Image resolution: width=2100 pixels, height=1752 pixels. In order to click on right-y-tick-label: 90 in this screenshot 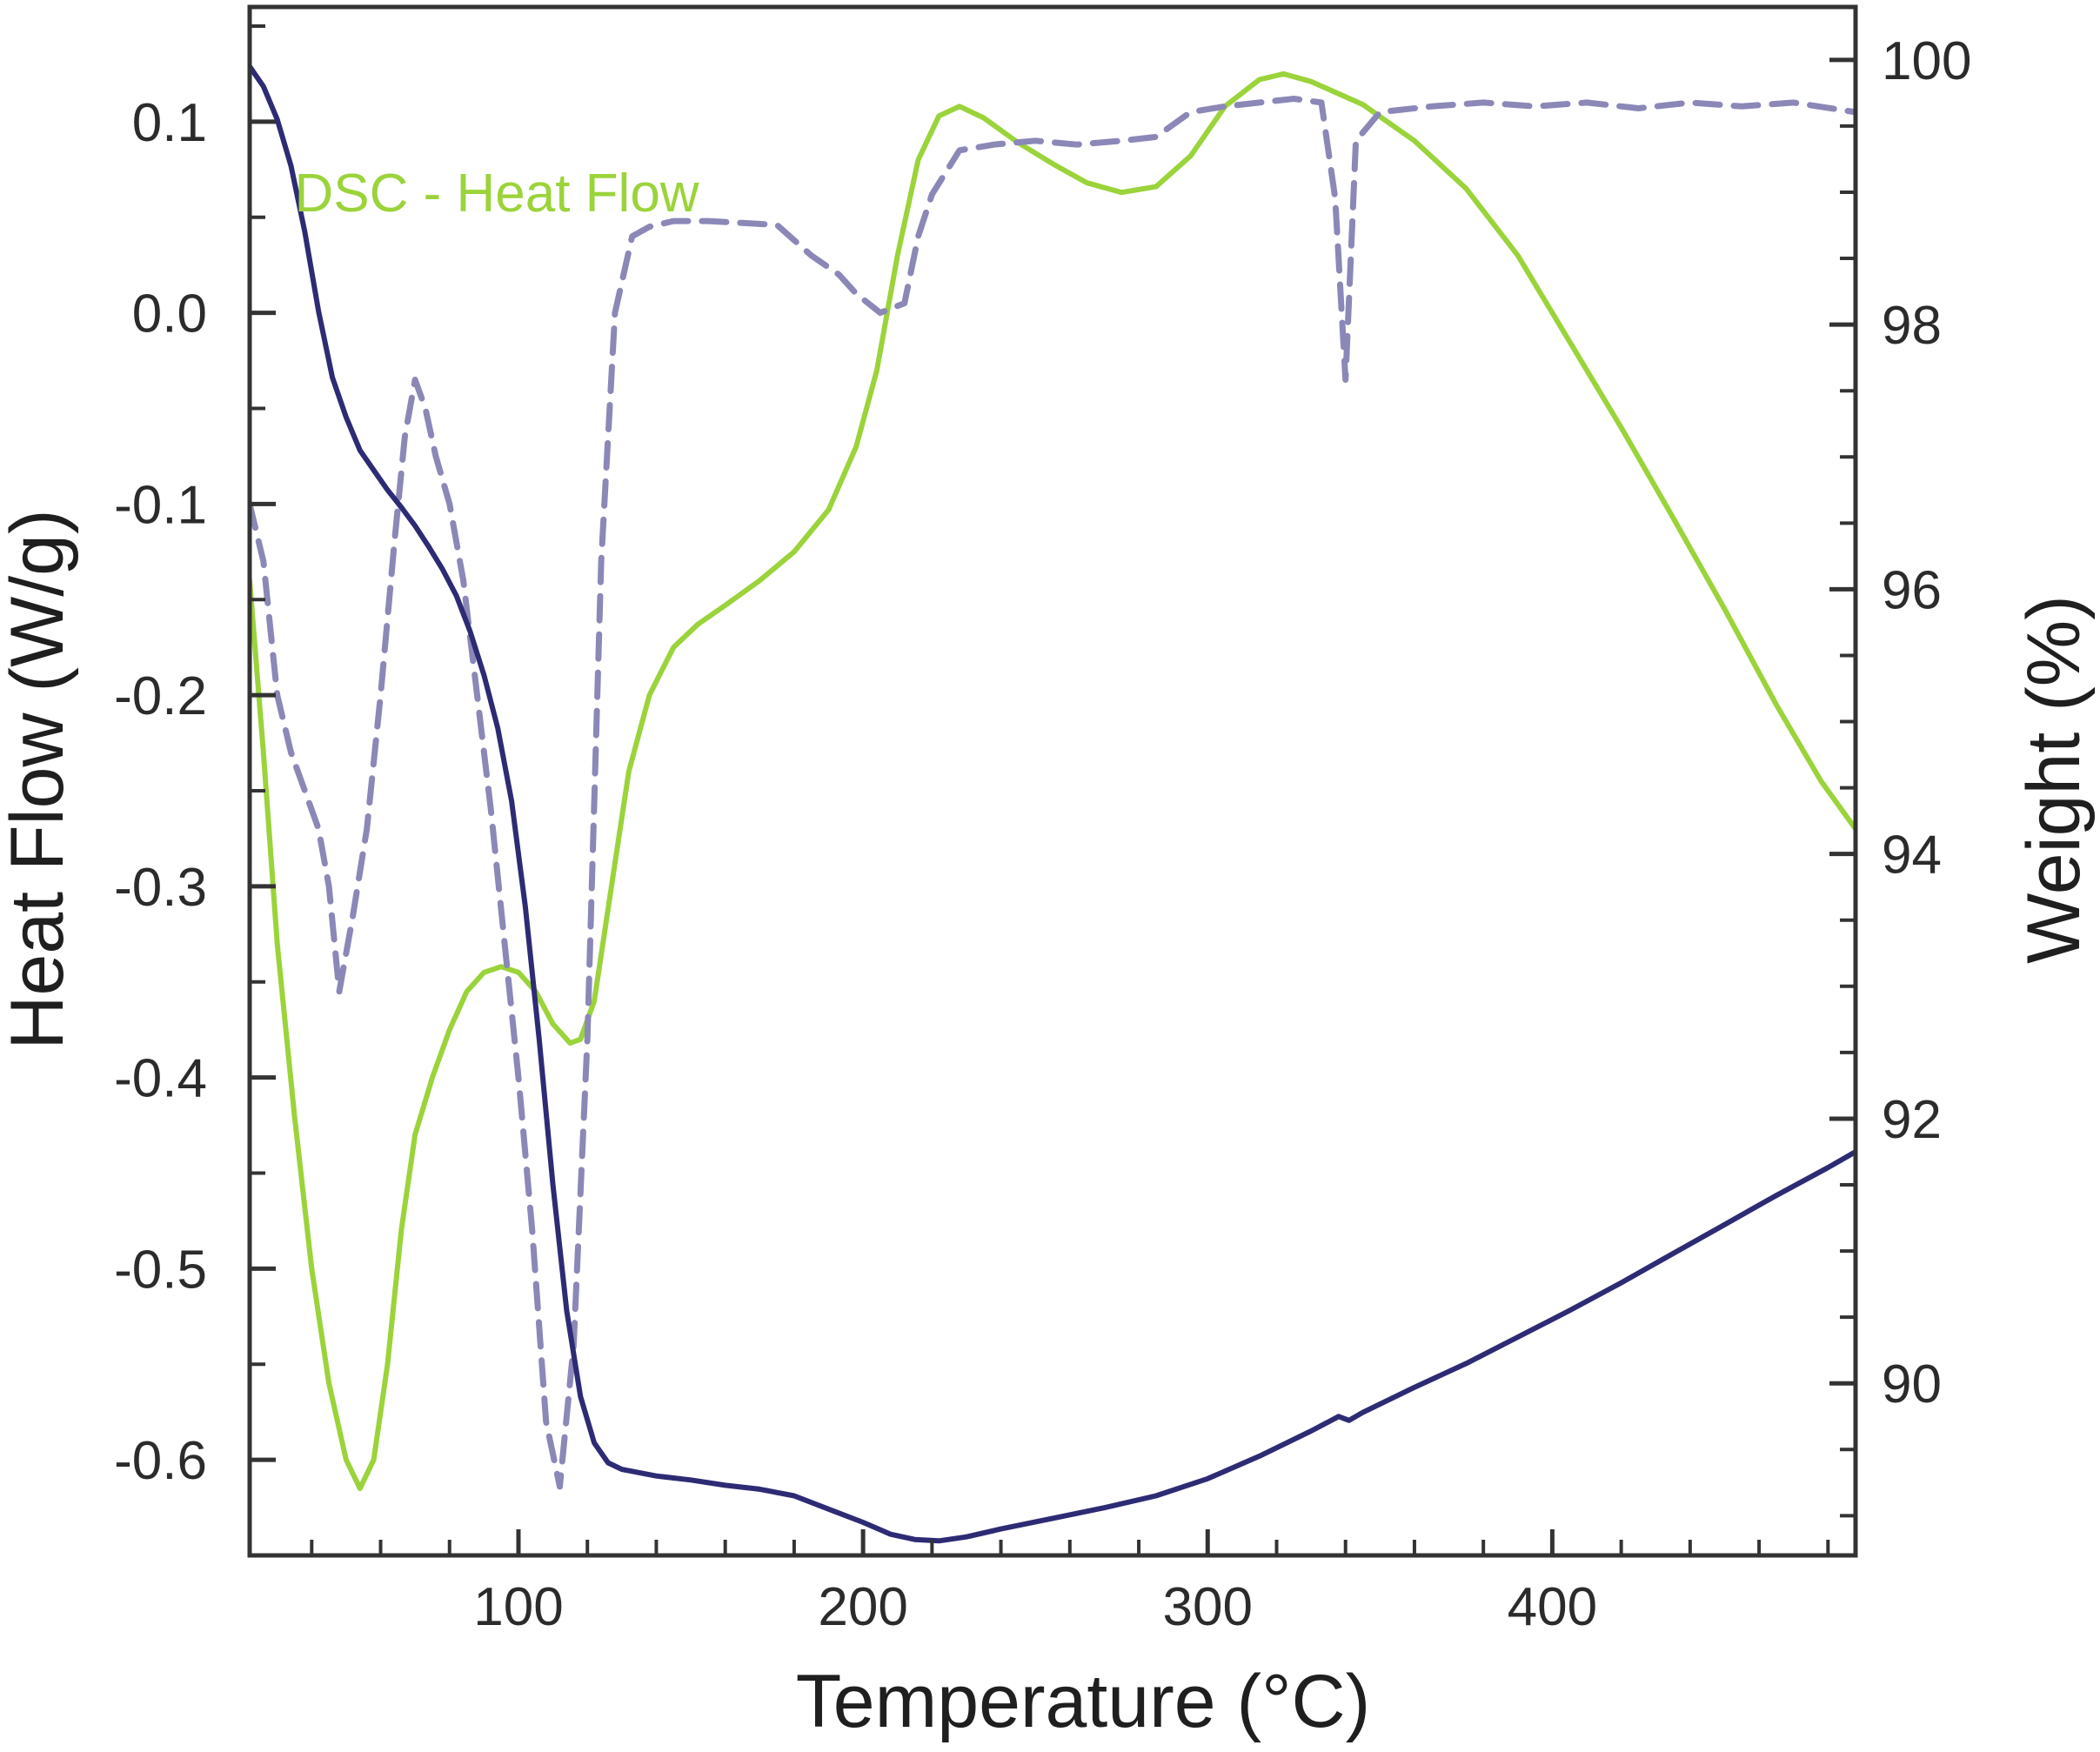, I will do `click(1912, 1384)`.